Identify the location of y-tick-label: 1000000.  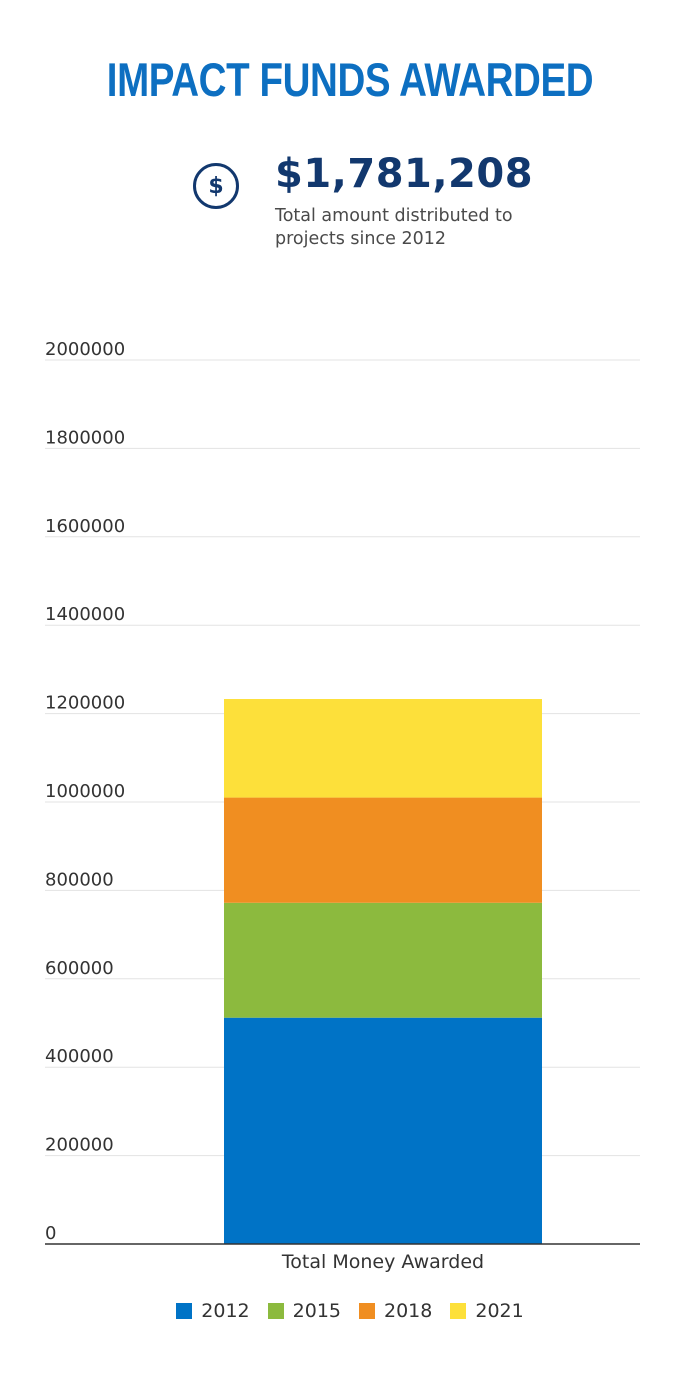
(85, 791).